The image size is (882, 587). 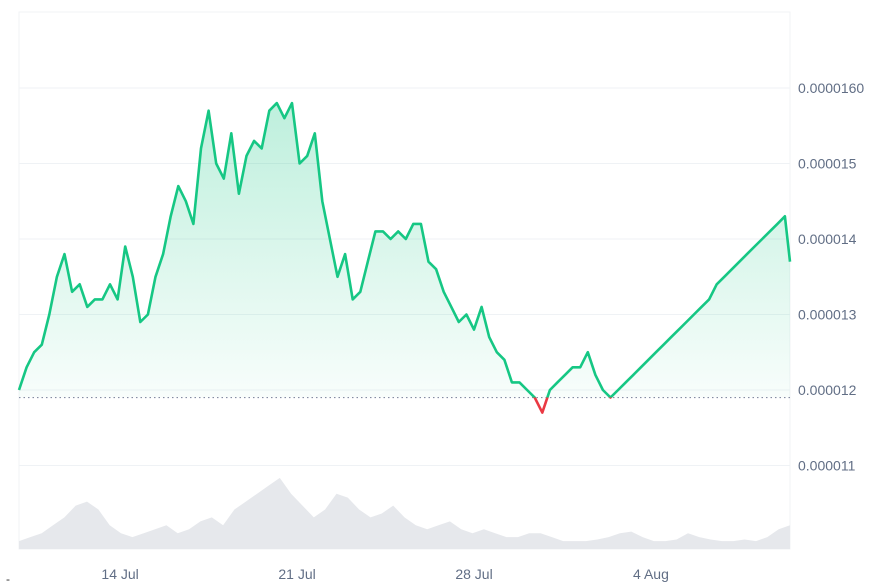 I want to click on x-tick-label: 28 Jul, so click(x=473, y=574).